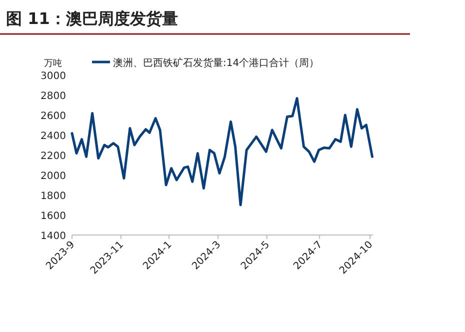  I want to click on y-tick-label: 1600, so click(53, 216).